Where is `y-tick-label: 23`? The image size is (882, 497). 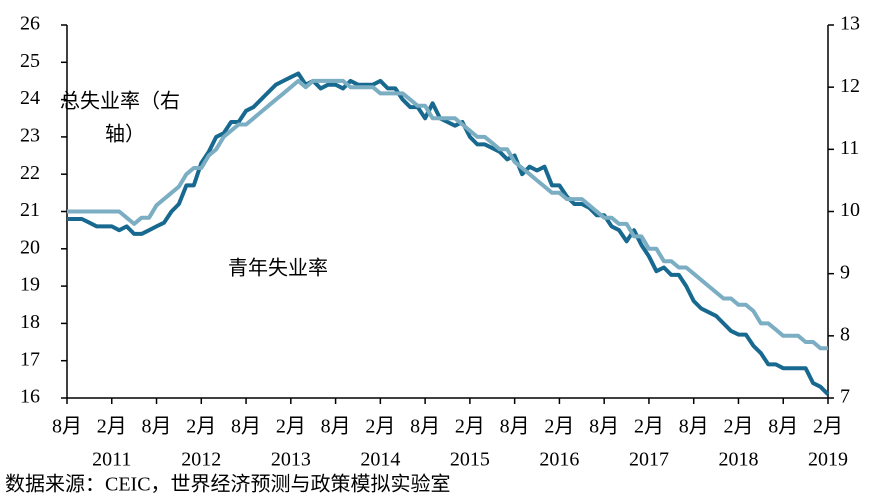 y-tick-label: 23 is located at coordinates (30, 135).